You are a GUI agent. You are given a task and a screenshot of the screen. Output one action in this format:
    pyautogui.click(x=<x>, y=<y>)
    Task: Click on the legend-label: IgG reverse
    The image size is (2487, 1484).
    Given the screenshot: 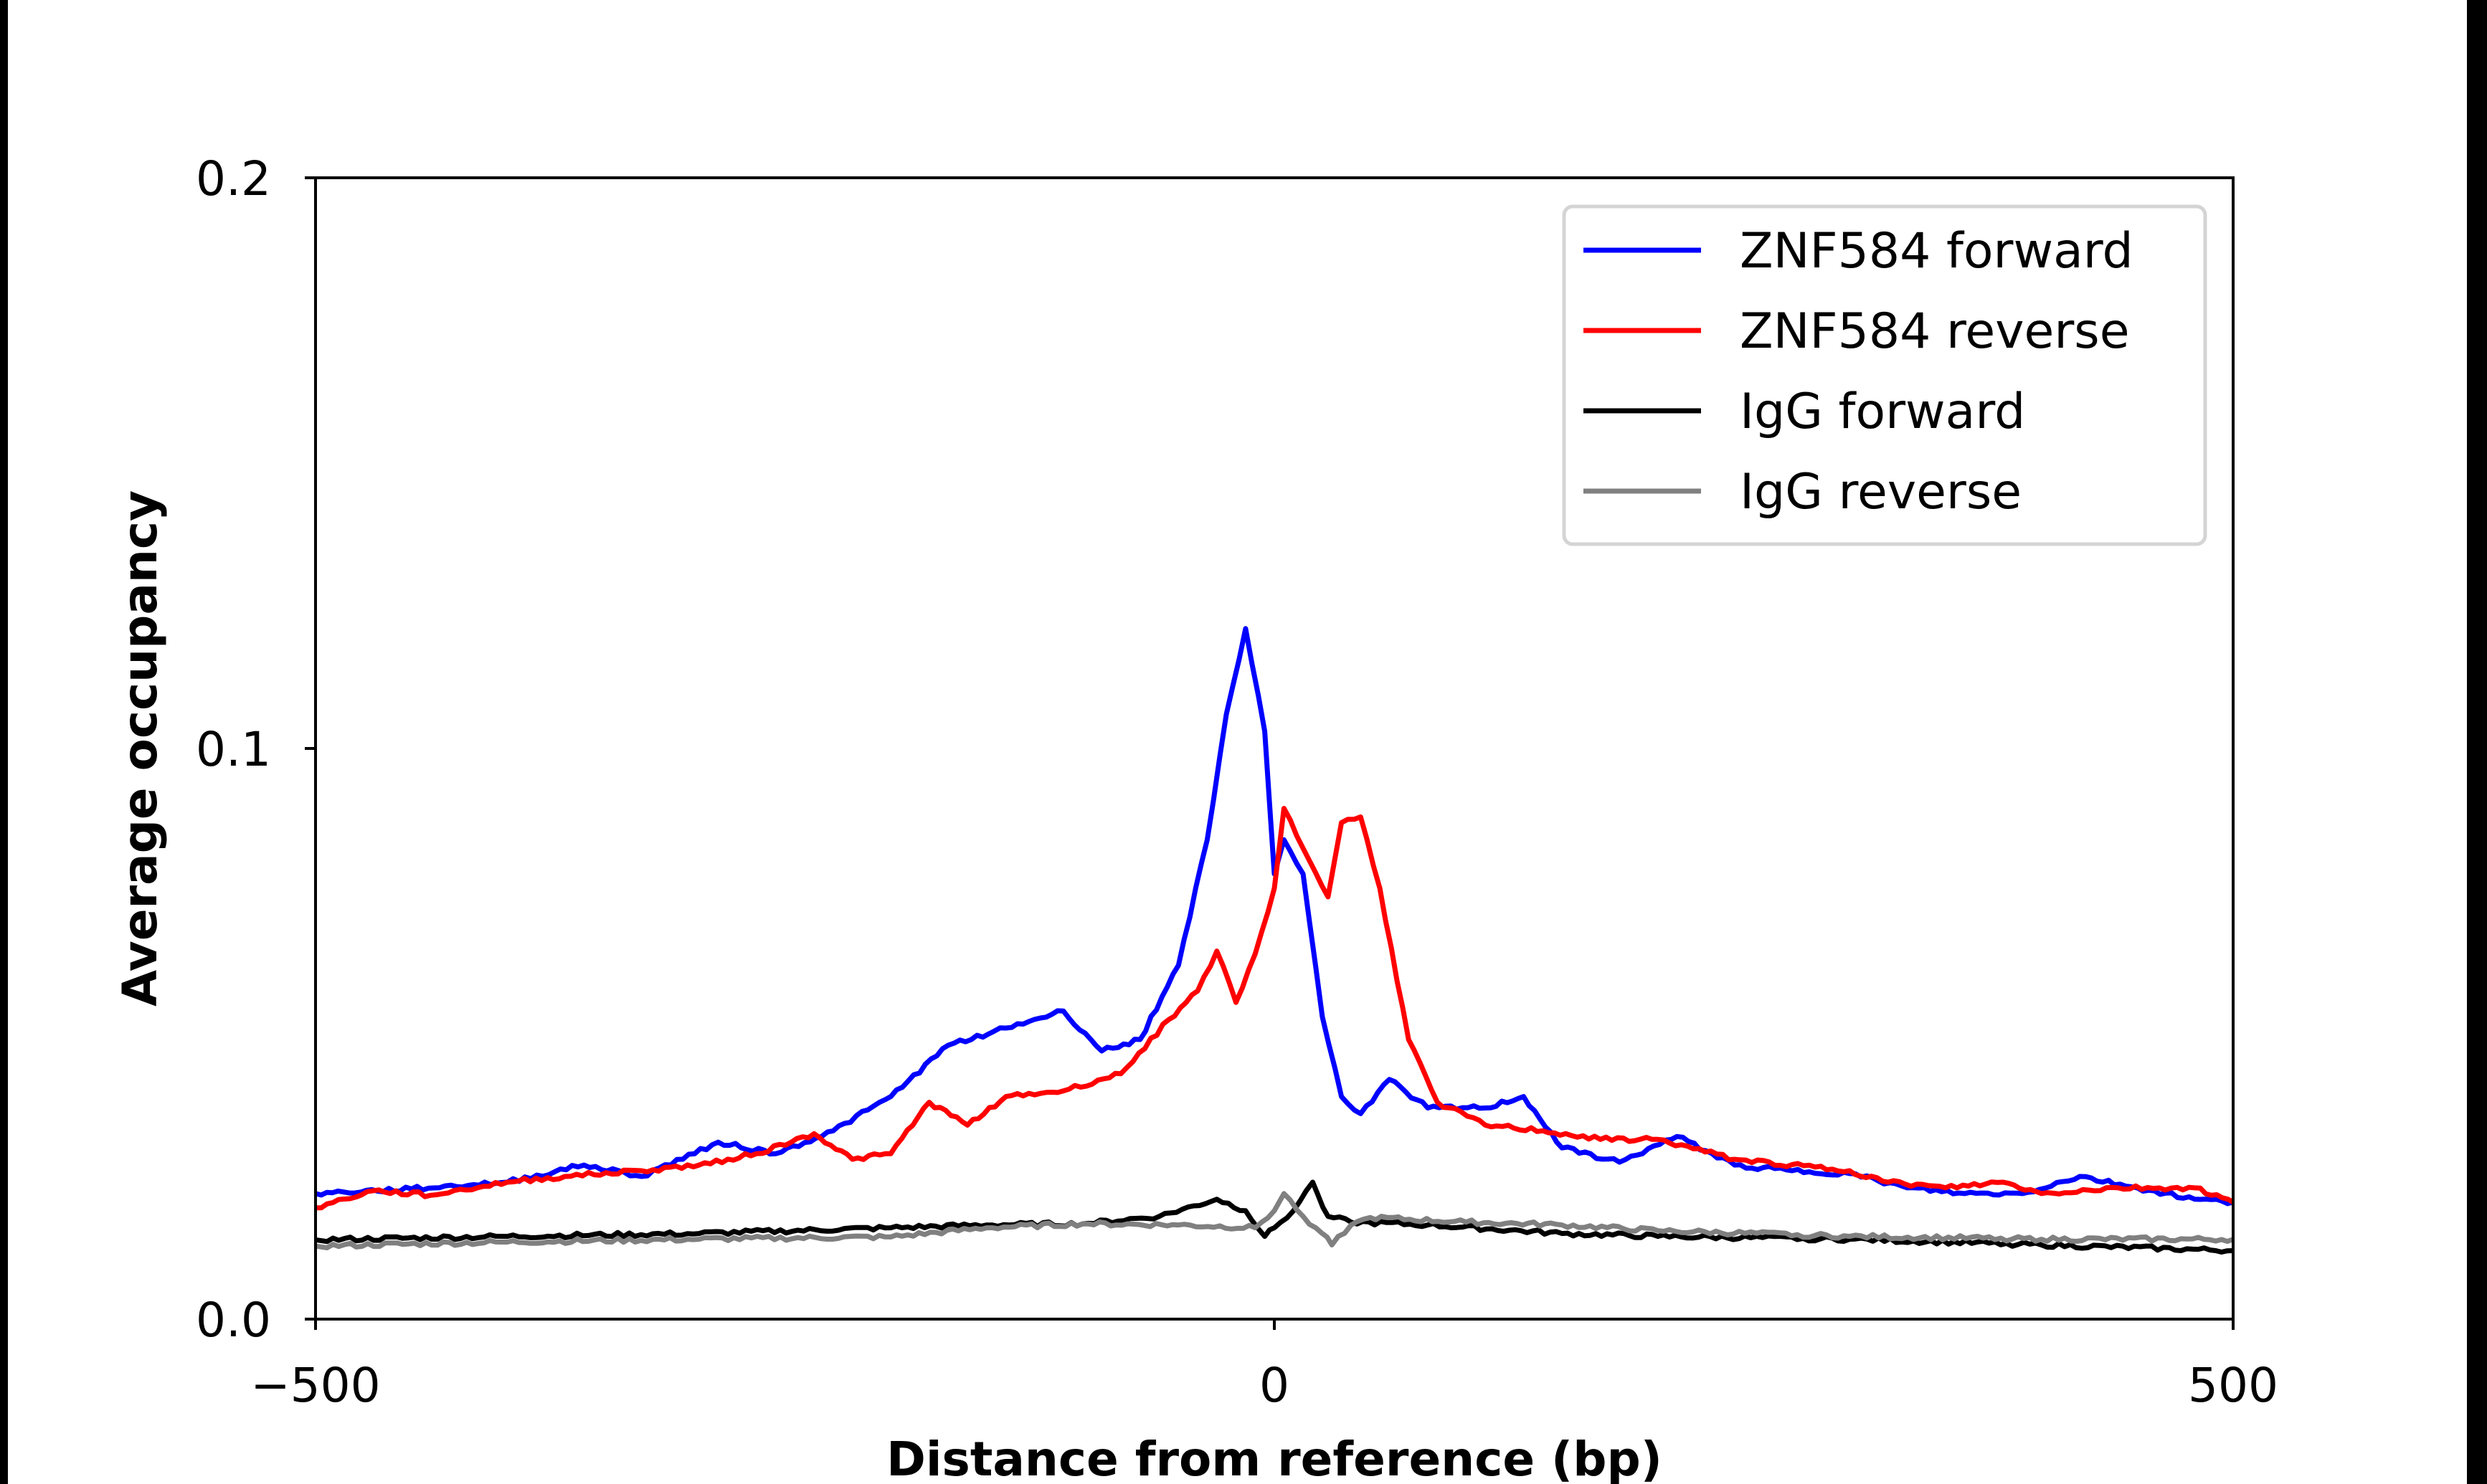 What is the action you would take?
    pyautogui.click(x=1881, y=492)
    